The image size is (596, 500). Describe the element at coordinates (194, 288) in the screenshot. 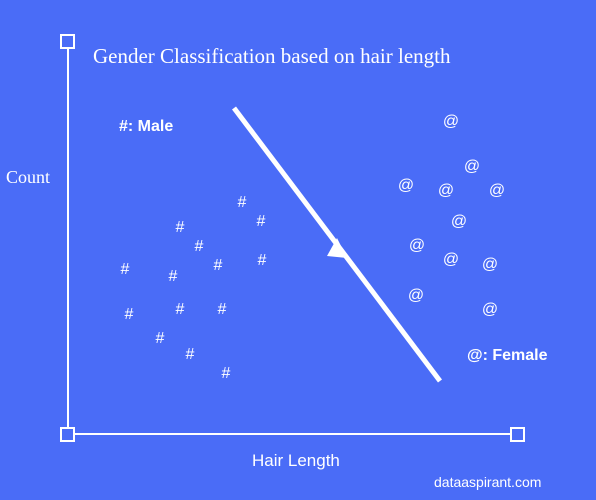

I see `male-points: # # # # # # # # # # # # # #` at that location.